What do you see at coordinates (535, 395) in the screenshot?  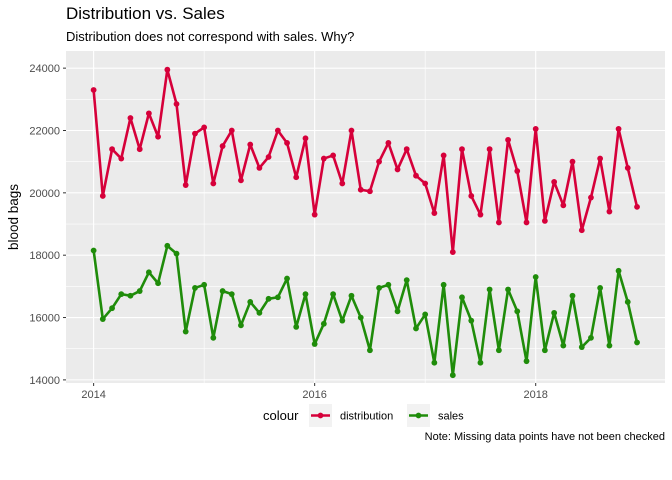 I see `x-tick-label: 2018` at bounding box center [535, 395].